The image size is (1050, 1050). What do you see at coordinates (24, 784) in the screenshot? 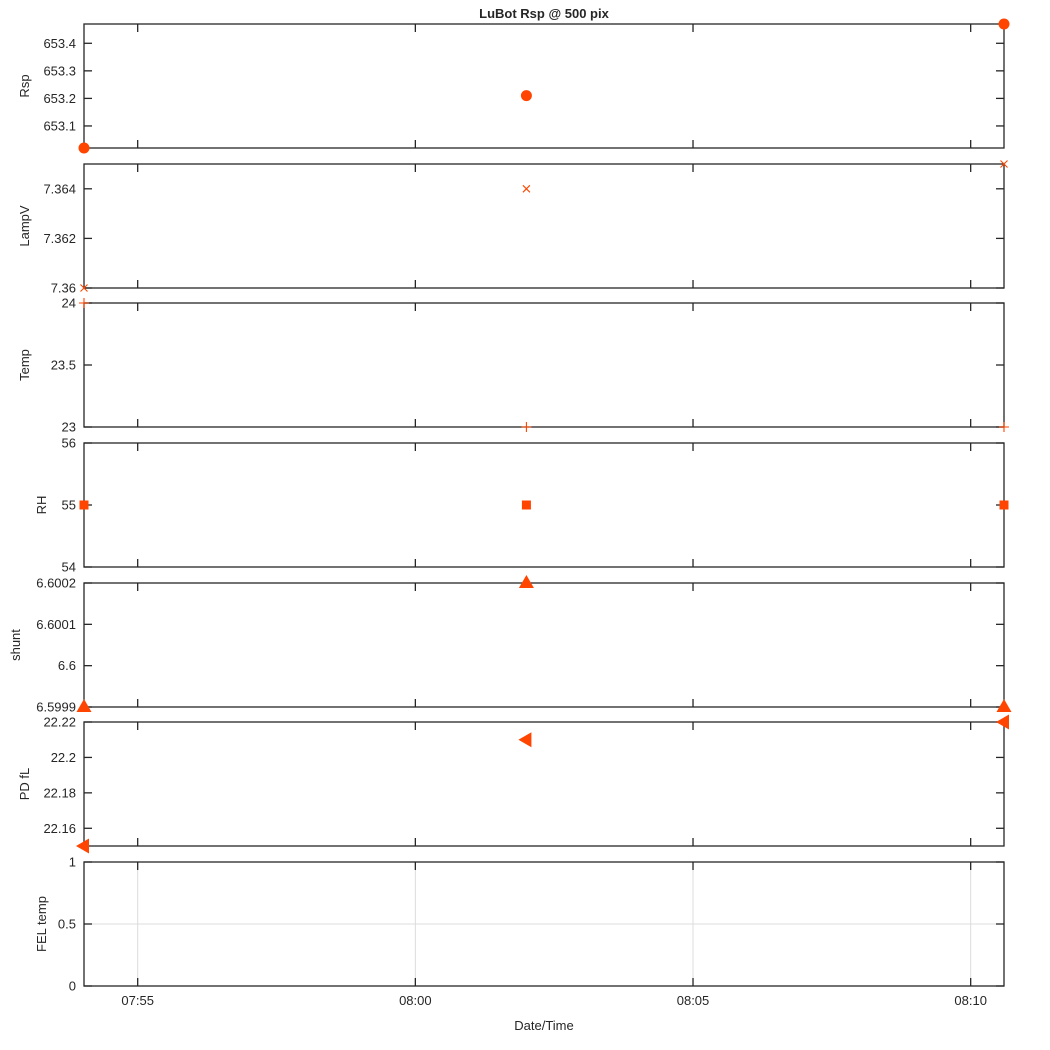
I see `y-axis-label-pd-fl: PD fL` at bounding box center [24, 784].